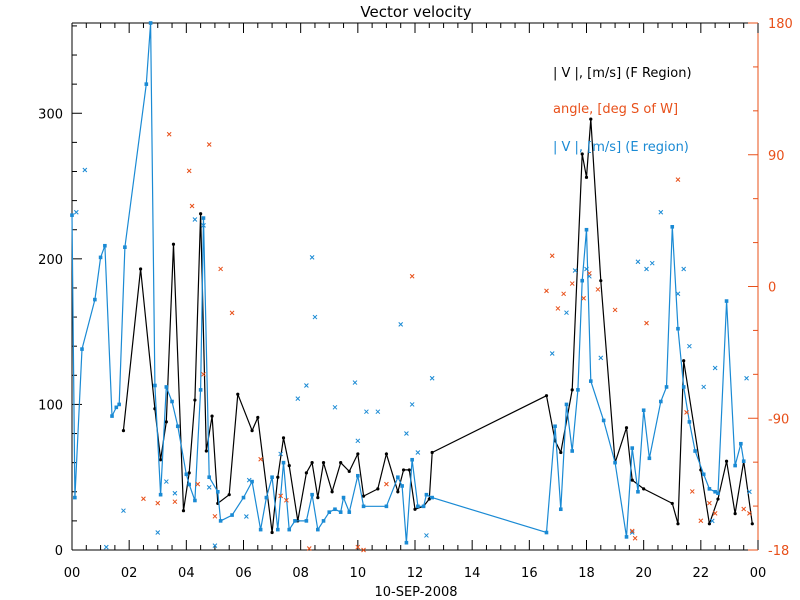 Image resolution: width=800 pixels, height=600 pixels. Describe the element at coordinates (59, 551) in the screenshot. I see `y-left-tick-label: 0` at that location.